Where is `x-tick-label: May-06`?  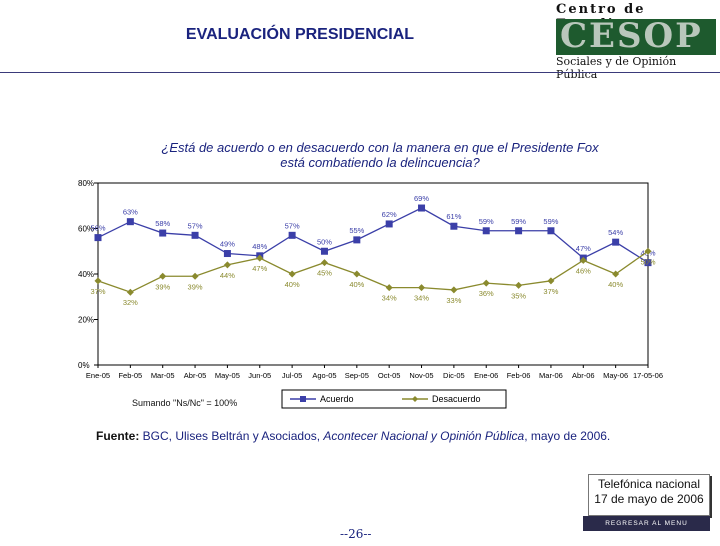
x-tick-label: May-06 is located at coordinates (615, 375).